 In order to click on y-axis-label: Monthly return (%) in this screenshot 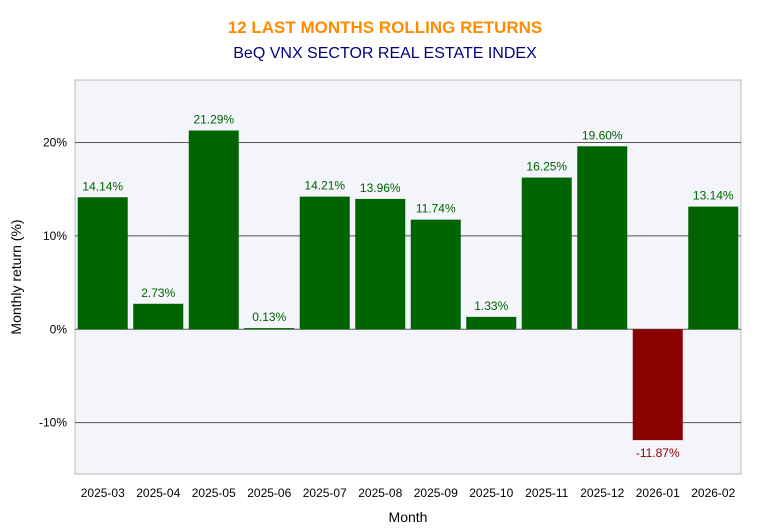, I will do `click(16, 276)`.